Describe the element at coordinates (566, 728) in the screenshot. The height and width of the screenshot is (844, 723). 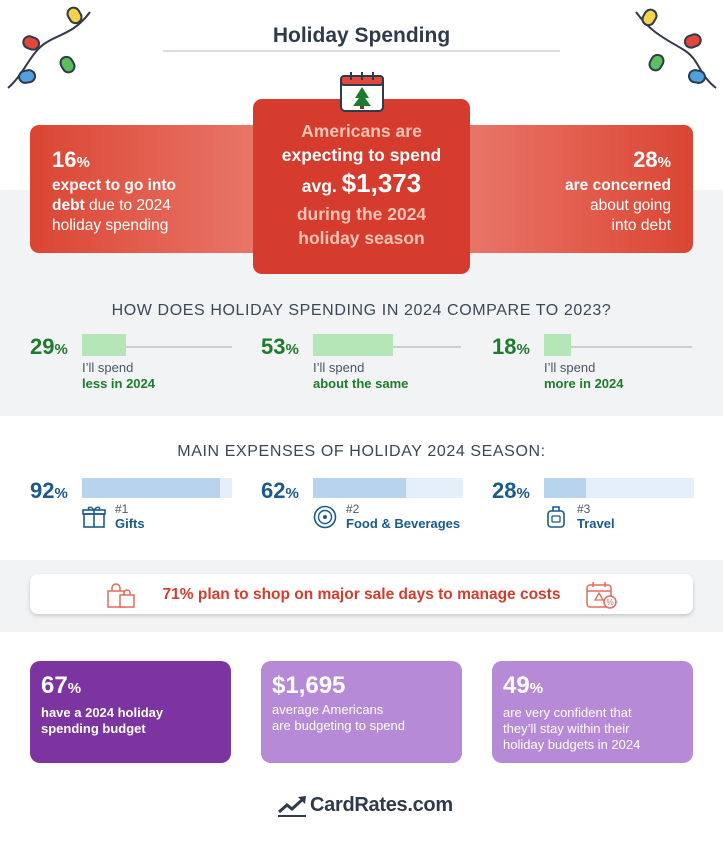
I see `stat-text: they’ll stay within their` at that location.